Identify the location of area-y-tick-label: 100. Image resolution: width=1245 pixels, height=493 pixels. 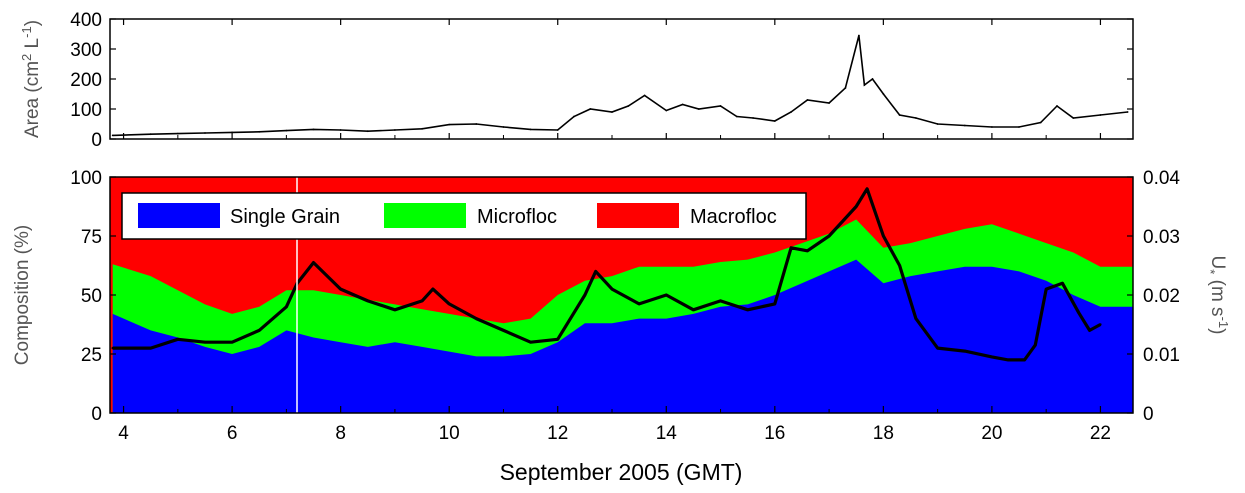
(86, 110).